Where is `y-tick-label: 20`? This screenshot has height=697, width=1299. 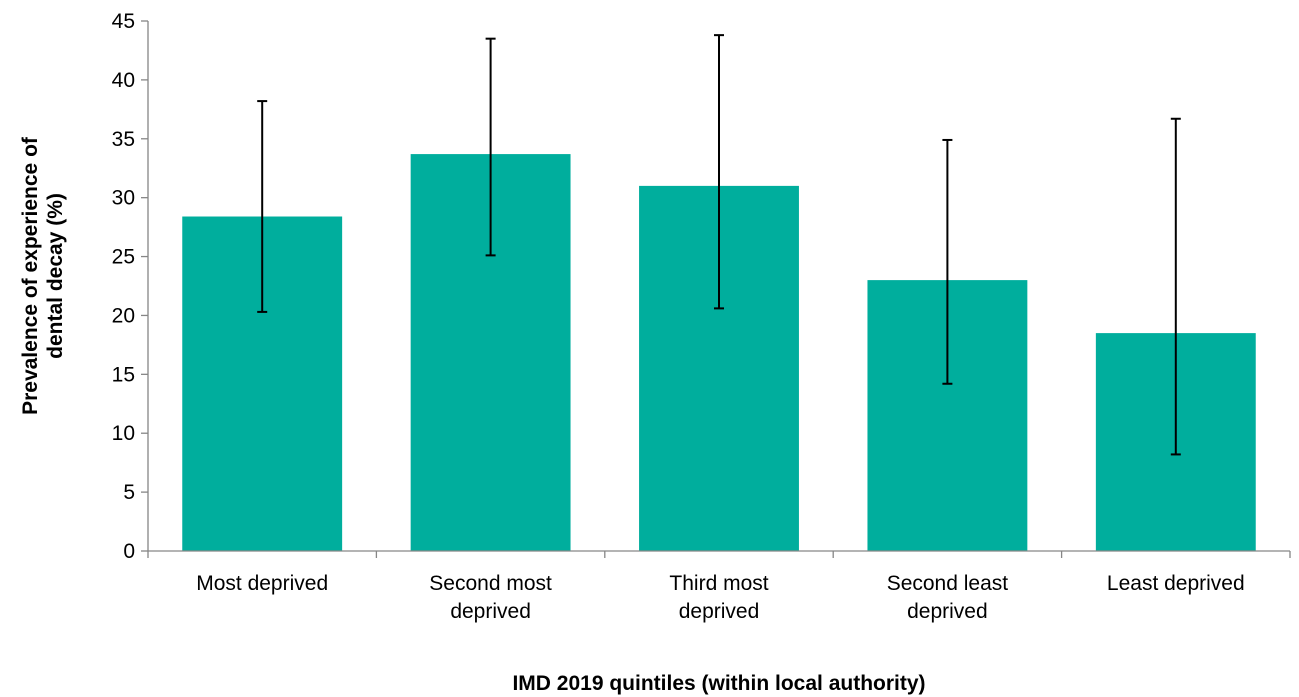
y-tick-label: 20 is located at coordinates (123, 315).